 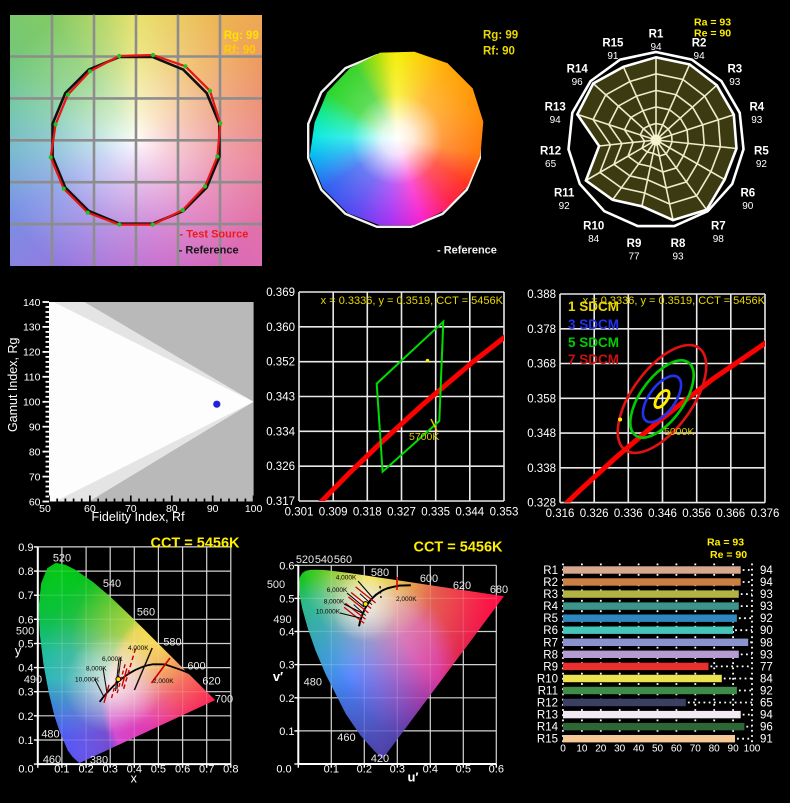 What do you see at coordinates (206, 770) in the screenshot?
I see `svg-text: 0.7` at bounding box center [206, 770].